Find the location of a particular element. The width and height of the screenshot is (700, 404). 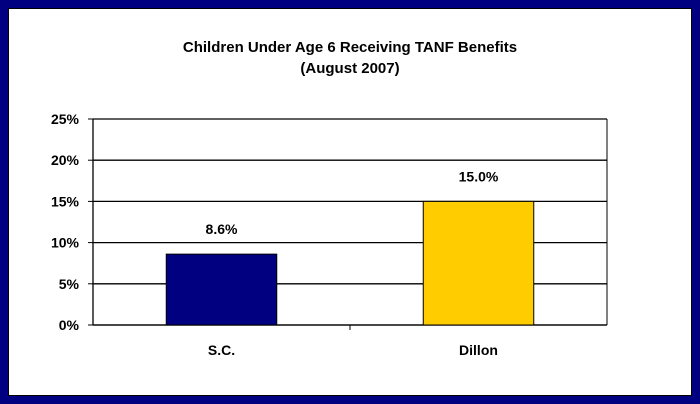

bar-dillon is located at coordinates (478, 263).